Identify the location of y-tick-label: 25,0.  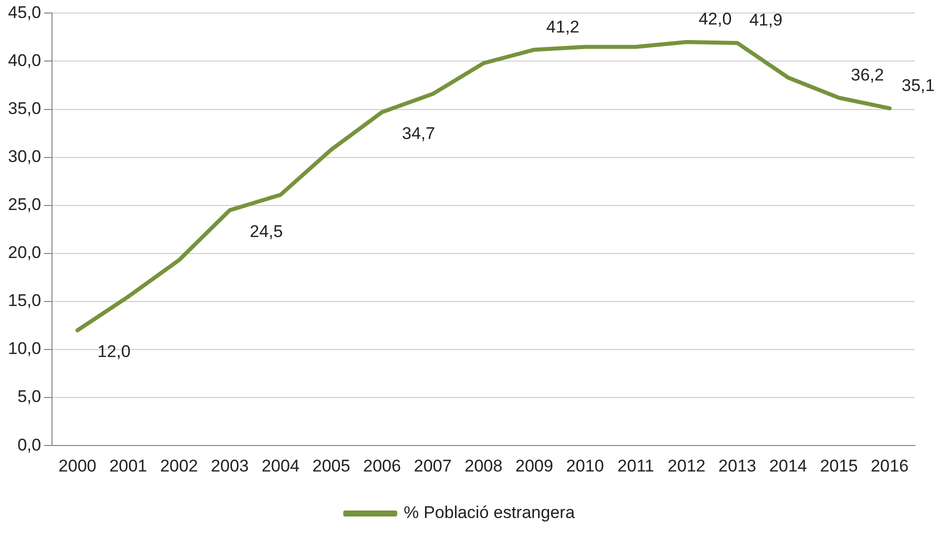
(25, 204).